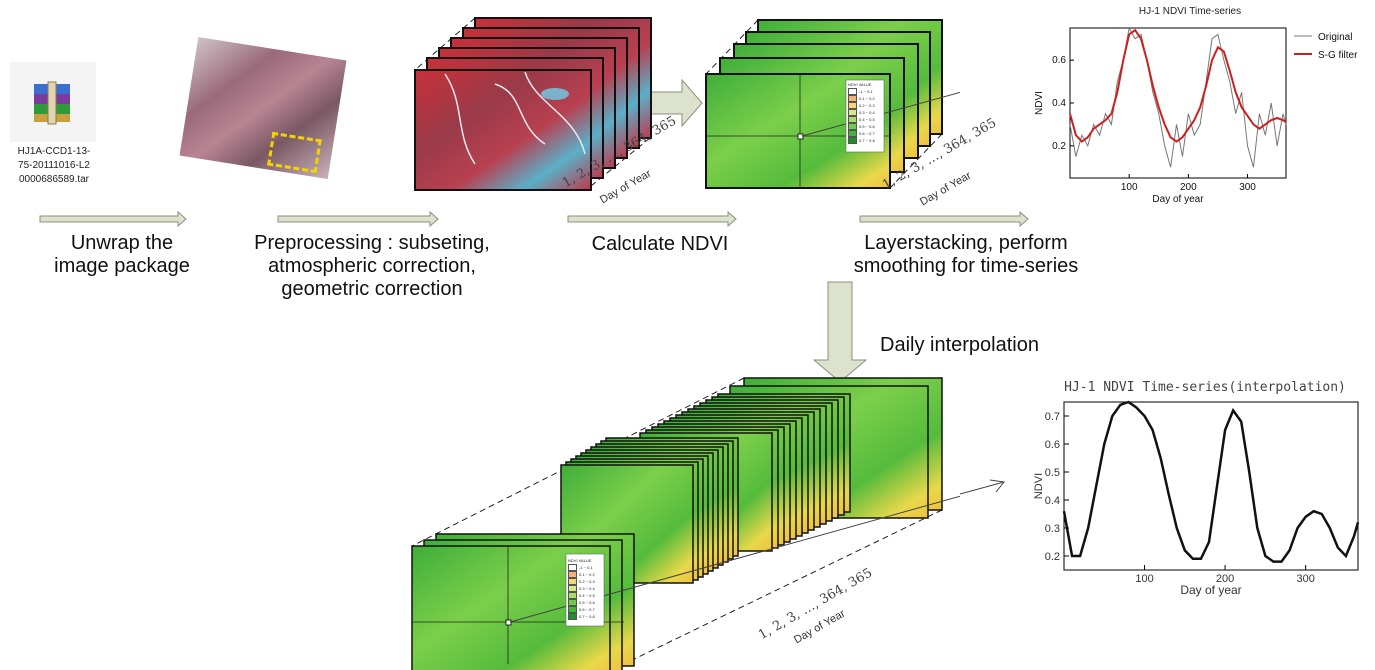 Image resolution: width=1375 pixels, height=670 pixels. What do you see at coordinates (372, 289) in the screenshot?
I see `step-preprocess-line-3: geometric correction` at bounding box center [372, 289].